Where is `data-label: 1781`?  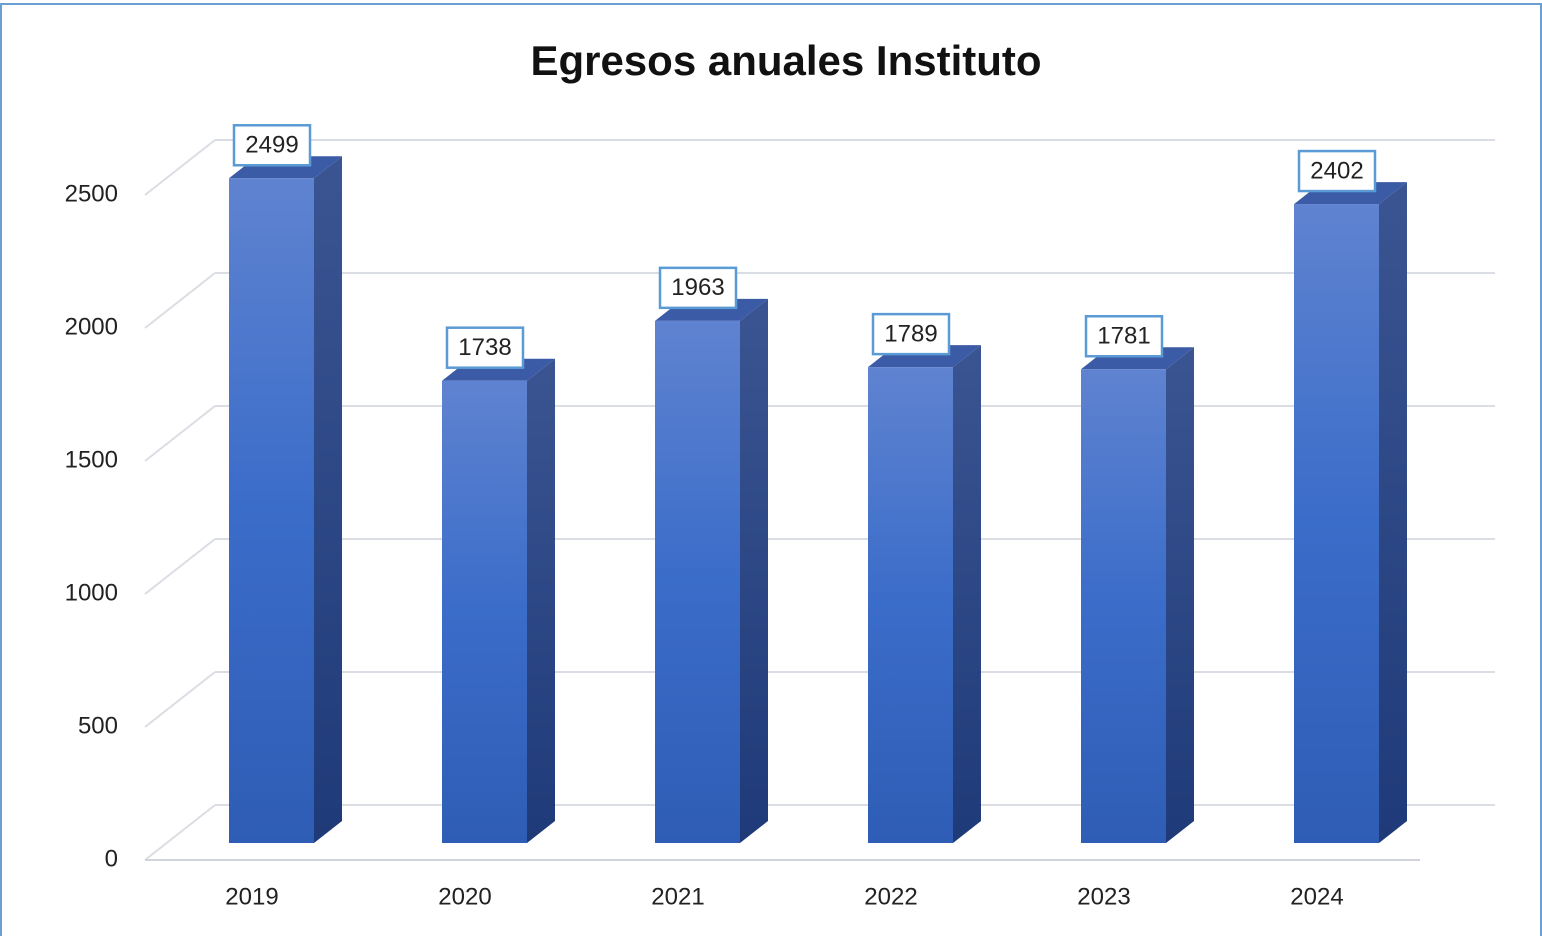
data-label: 1781 is located at coordinates (1123, 336).